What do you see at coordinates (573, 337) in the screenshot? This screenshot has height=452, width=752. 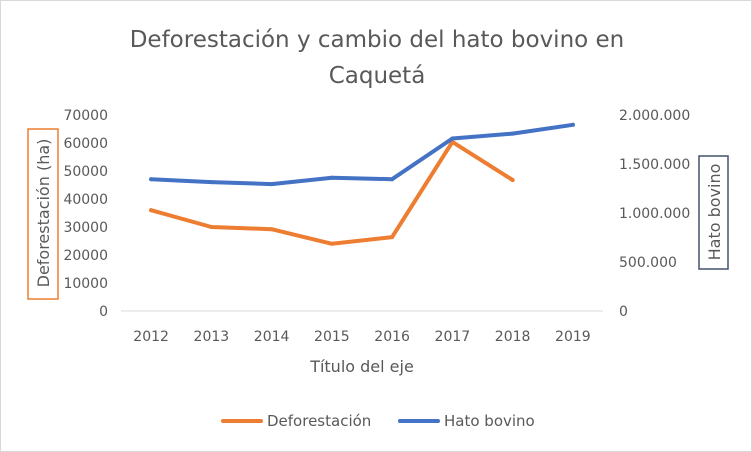 I see `x-axis-tick-label: 2019` at bounding box center [573, 337].